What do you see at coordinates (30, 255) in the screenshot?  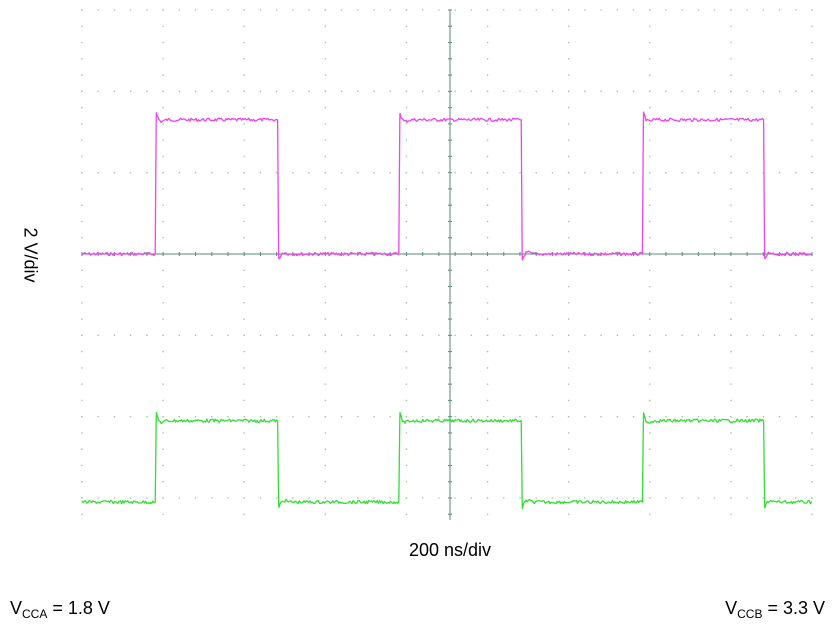 I see `y-axis-label: 2 V/div` at bounding box center [30, 255].